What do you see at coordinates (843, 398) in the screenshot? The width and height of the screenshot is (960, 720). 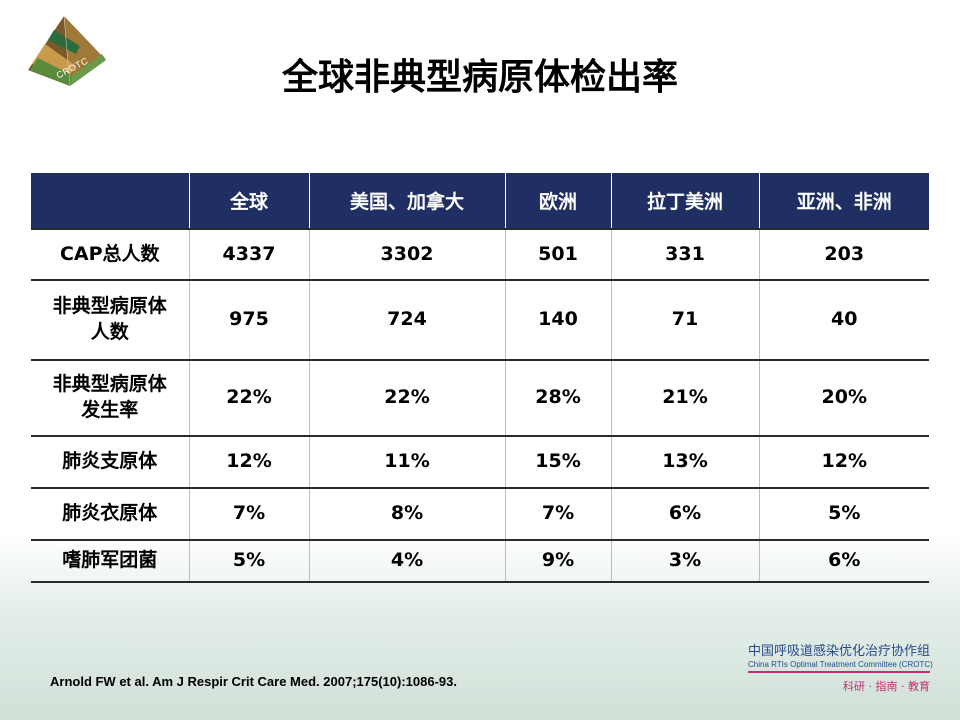 I see `table-cell: 20%` at bounding box center [843, 398].